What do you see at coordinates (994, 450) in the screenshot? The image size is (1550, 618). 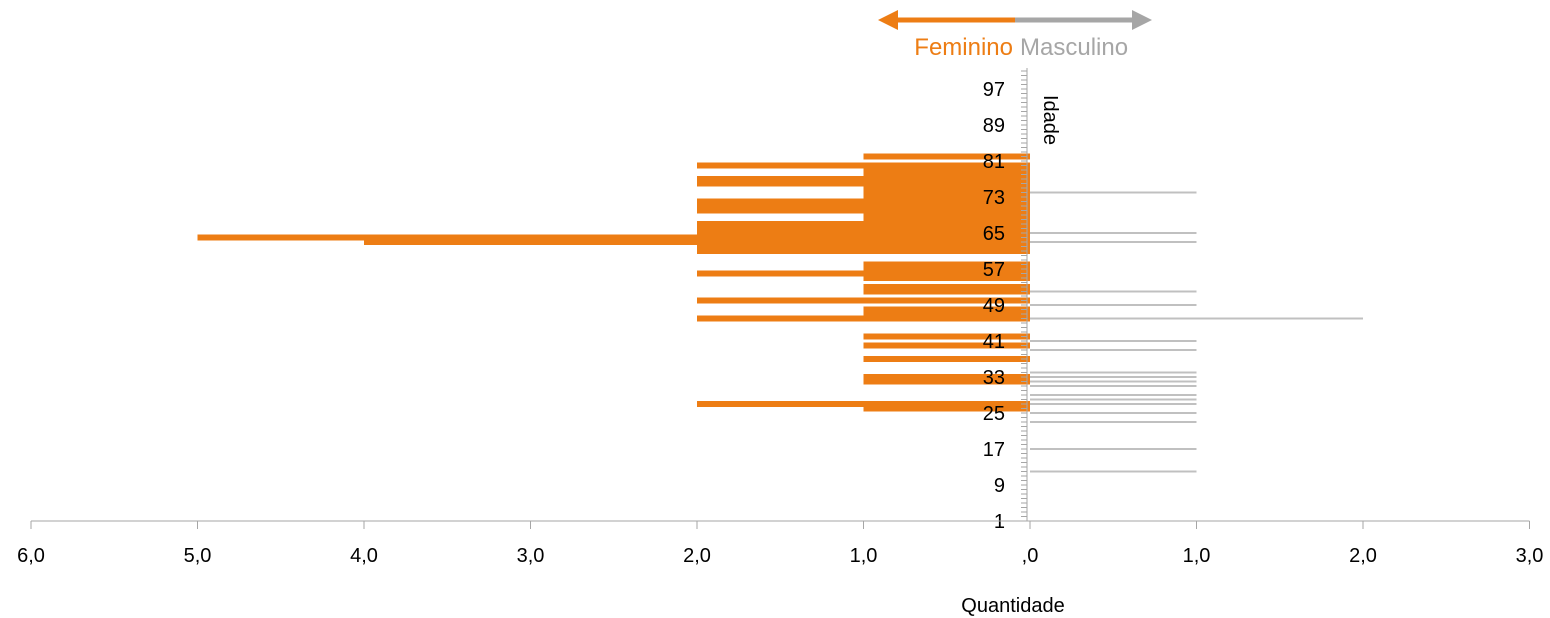 I see `age-label-17: 17` at bounding box center [994, 450].